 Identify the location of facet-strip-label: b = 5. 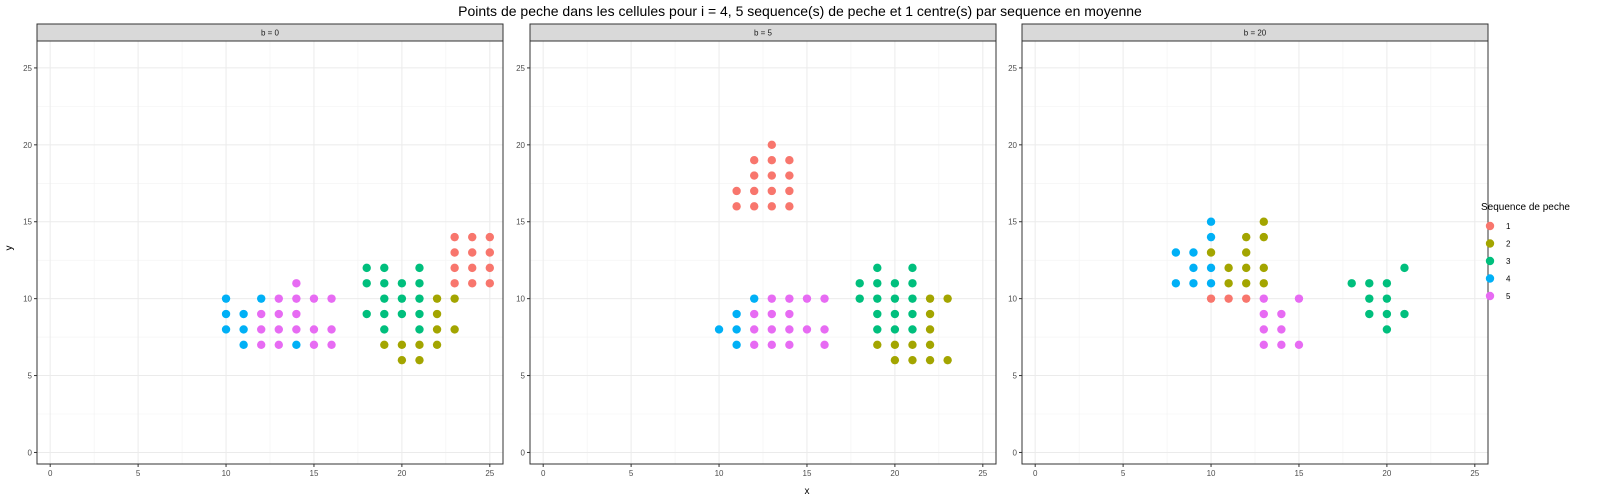
(763, 33).